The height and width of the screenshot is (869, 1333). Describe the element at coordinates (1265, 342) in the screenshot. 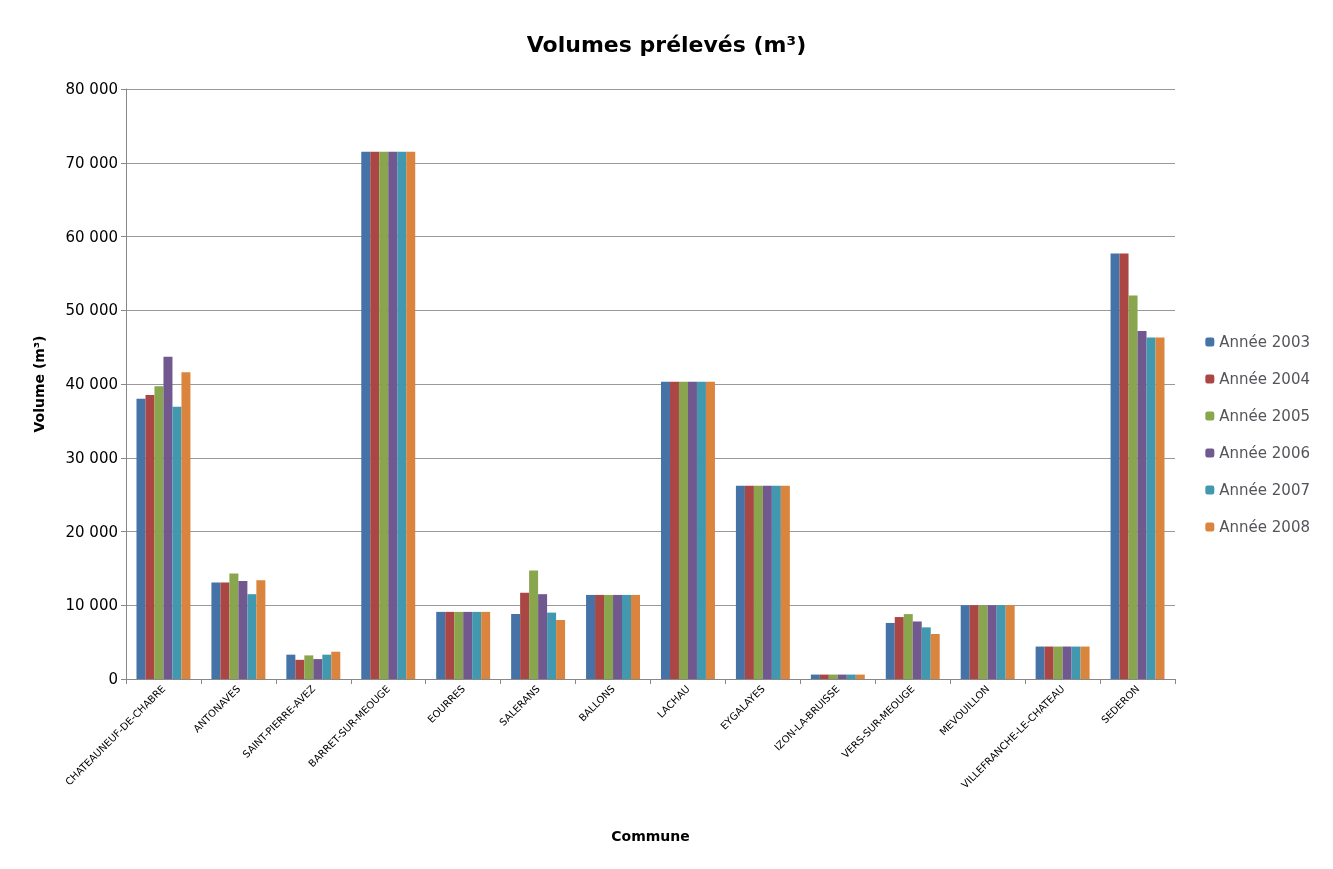

I see `legend-label: Année 2003` at that location.